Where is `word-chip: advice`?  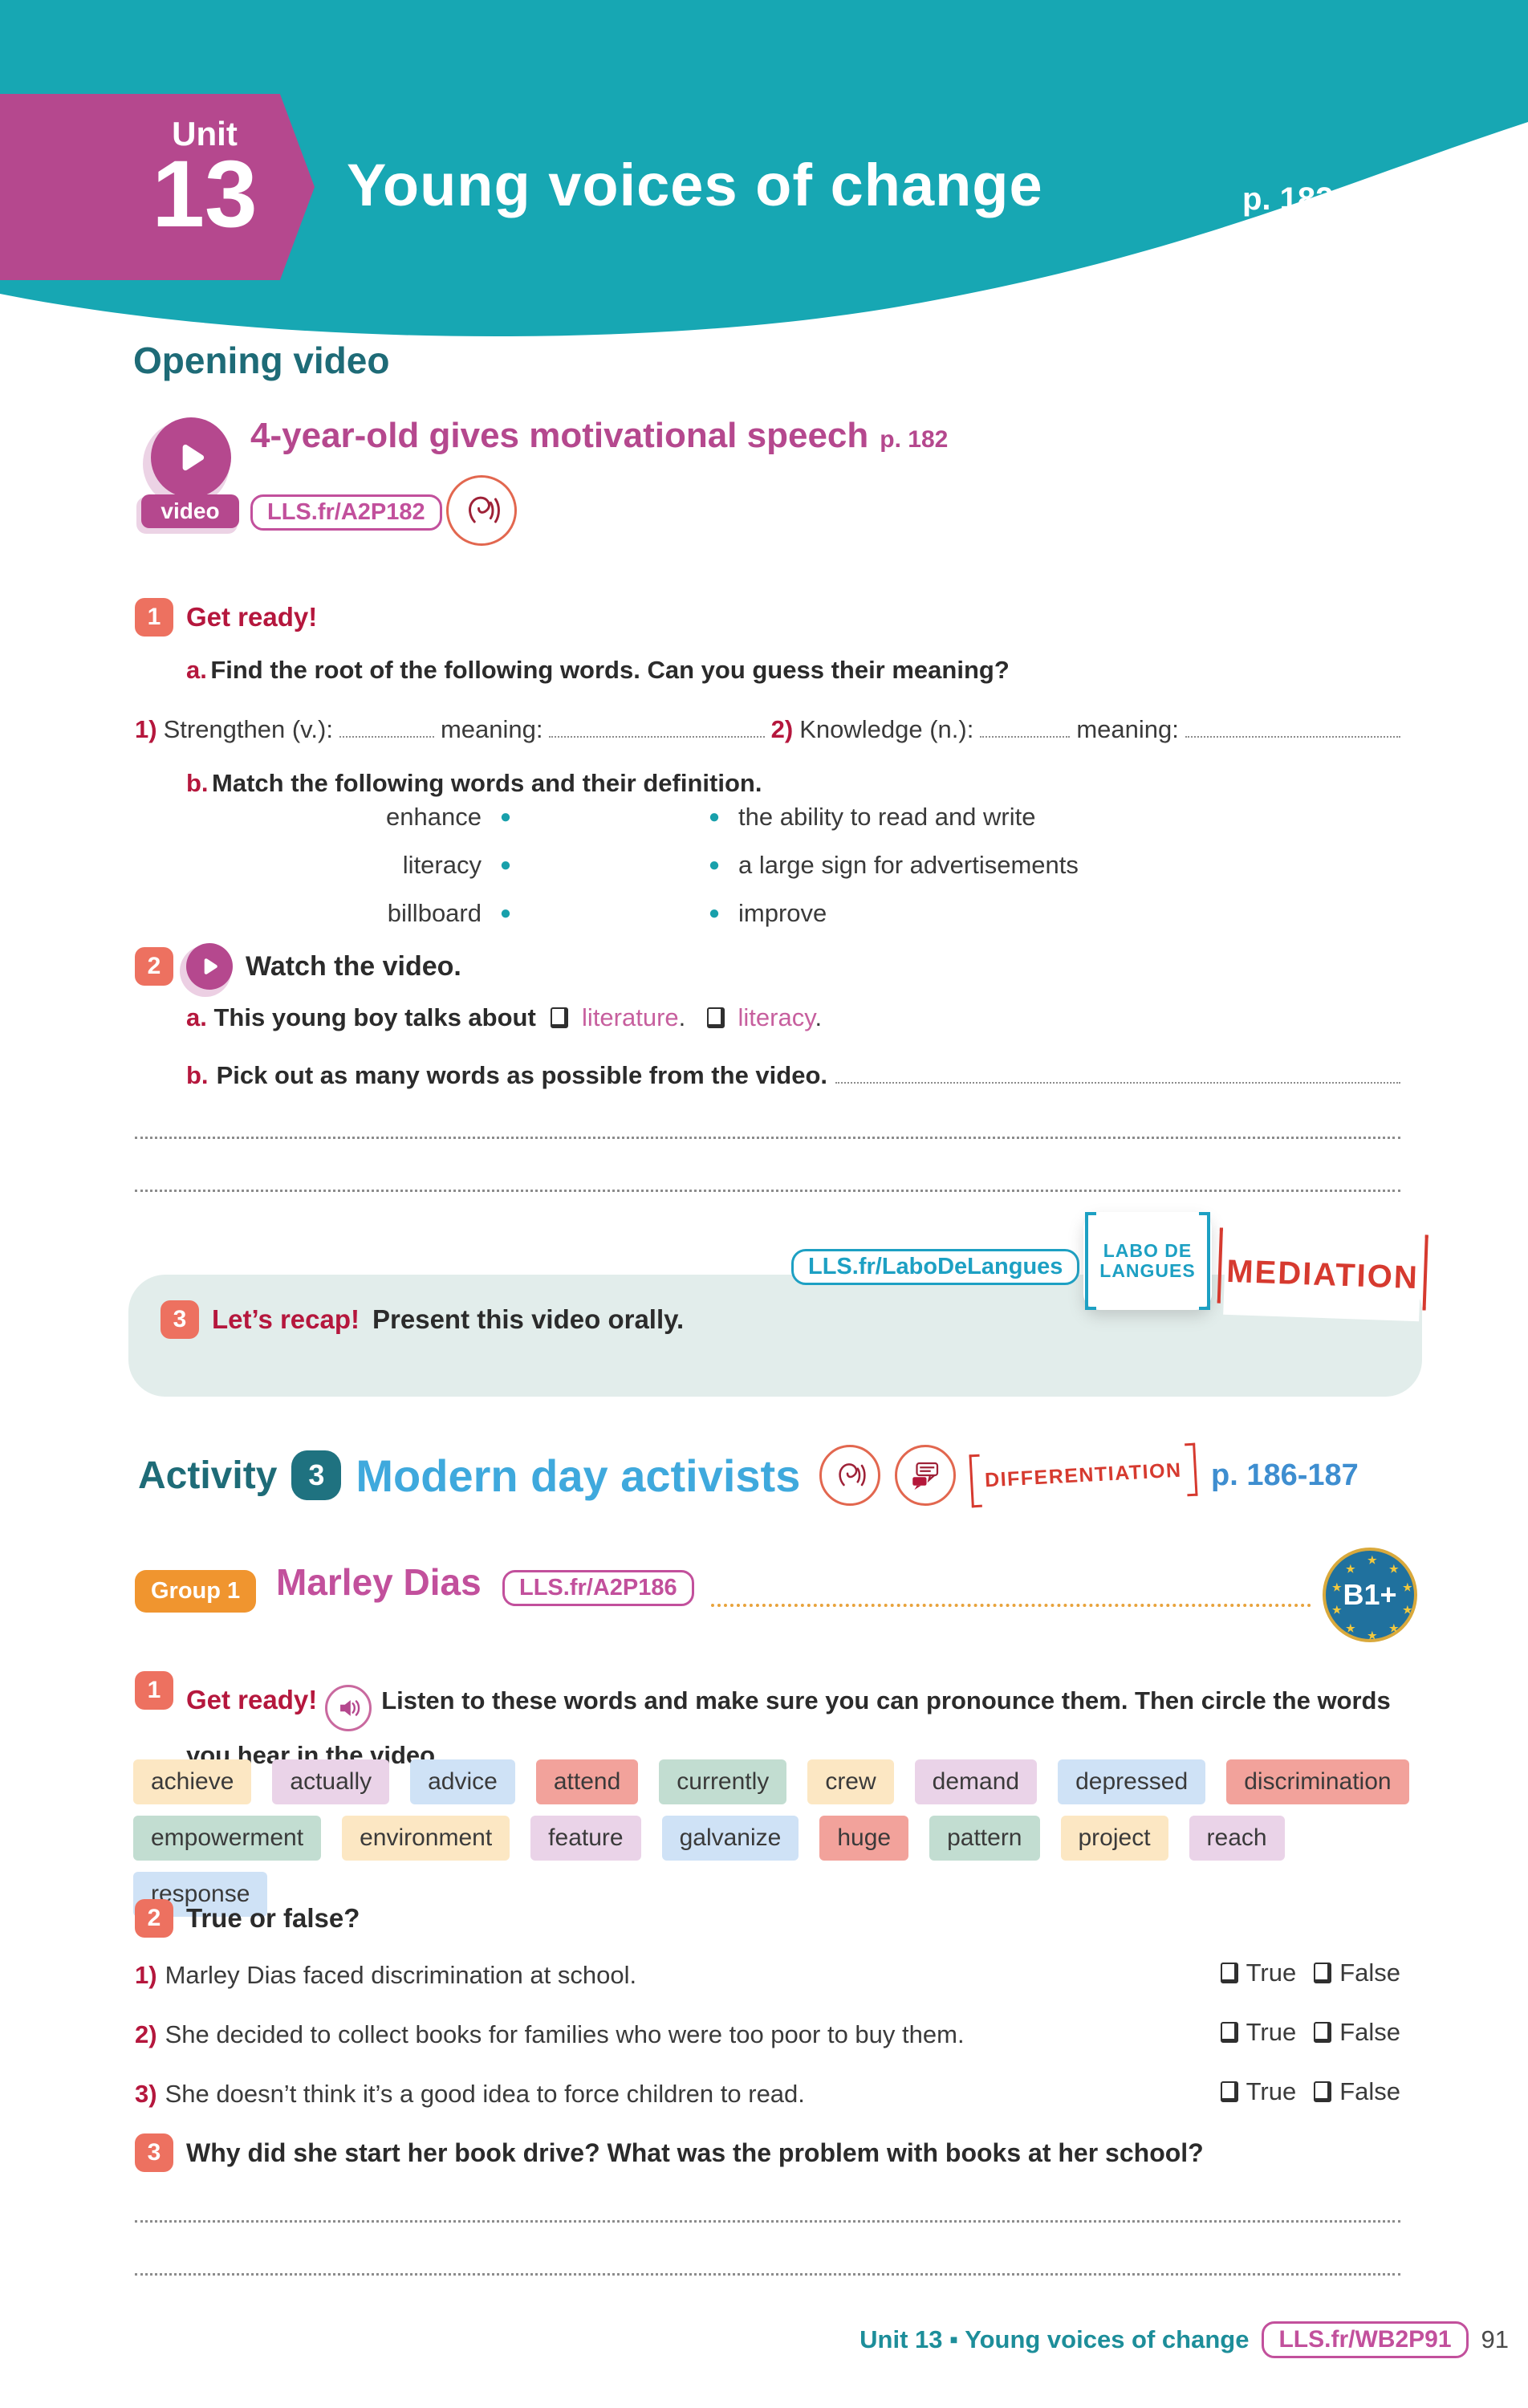
word-chip: advice is located at coordinates (463, 1782).